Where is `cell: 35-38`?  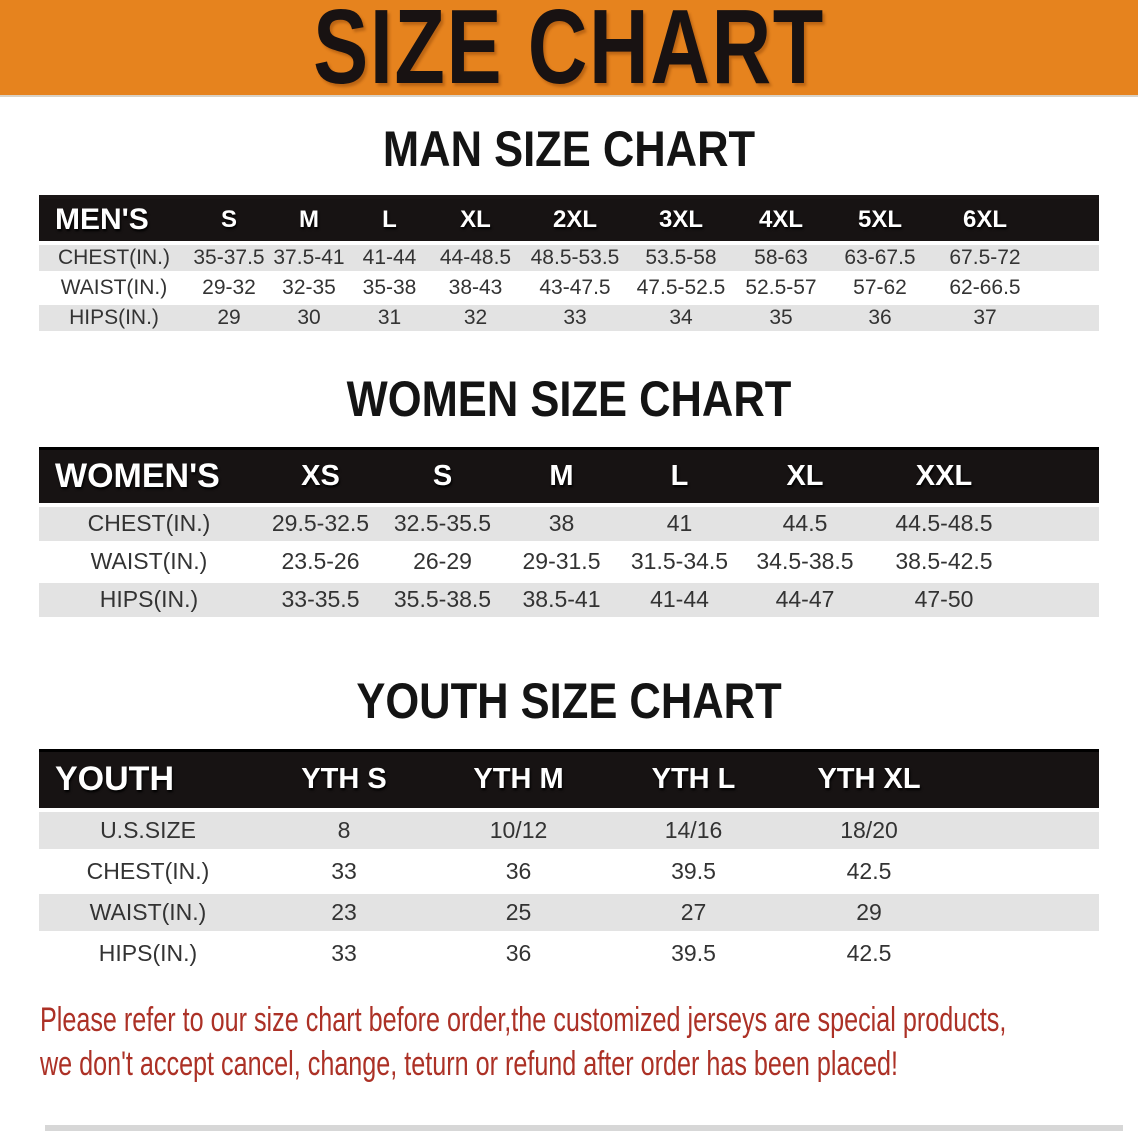 cell: 35-38 is located at coordinates (389, 289).